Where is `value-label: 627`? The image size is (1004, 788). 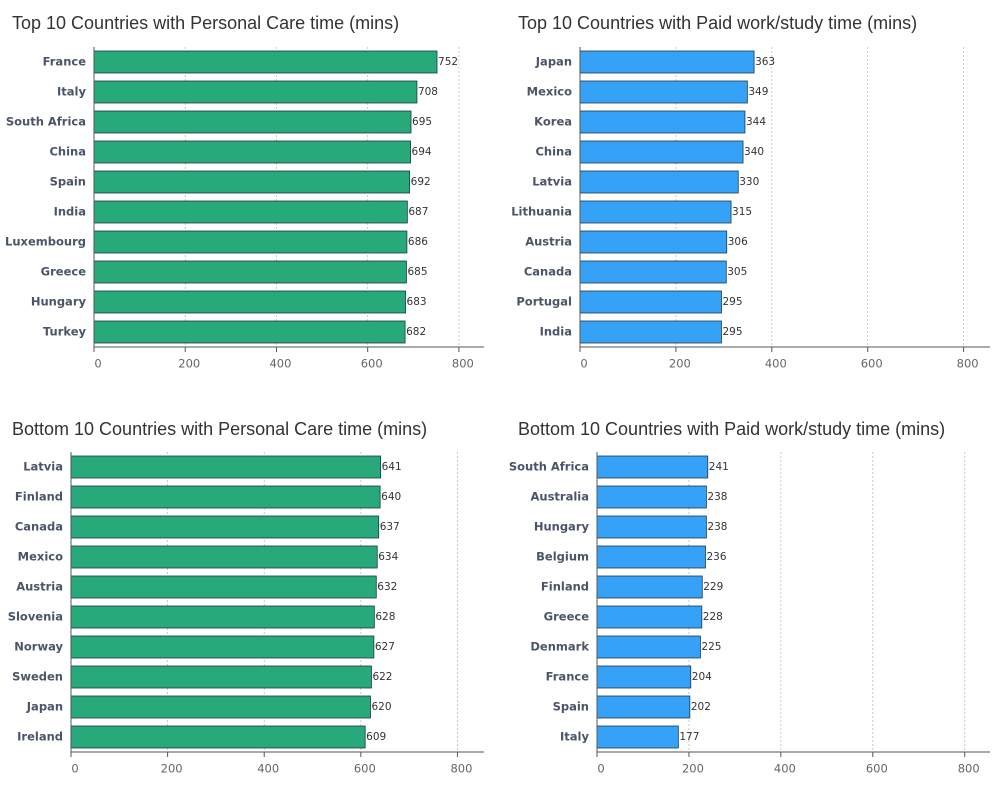 value-label: 627 is located at coordinates (385, 647).